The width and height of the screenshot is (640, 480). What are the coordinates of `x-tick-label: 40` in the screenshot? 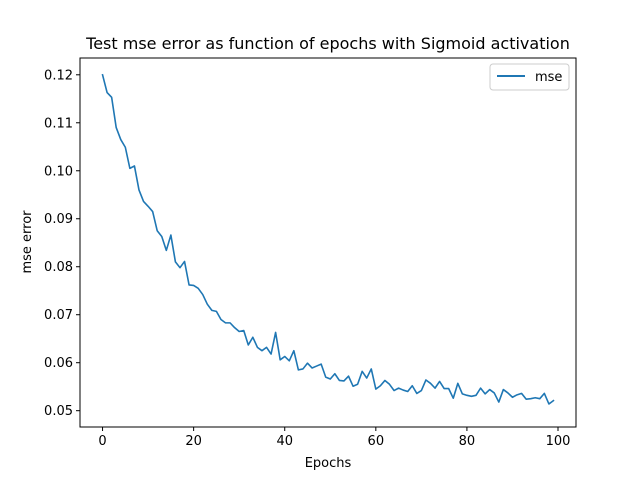 It's located at (284, 441).